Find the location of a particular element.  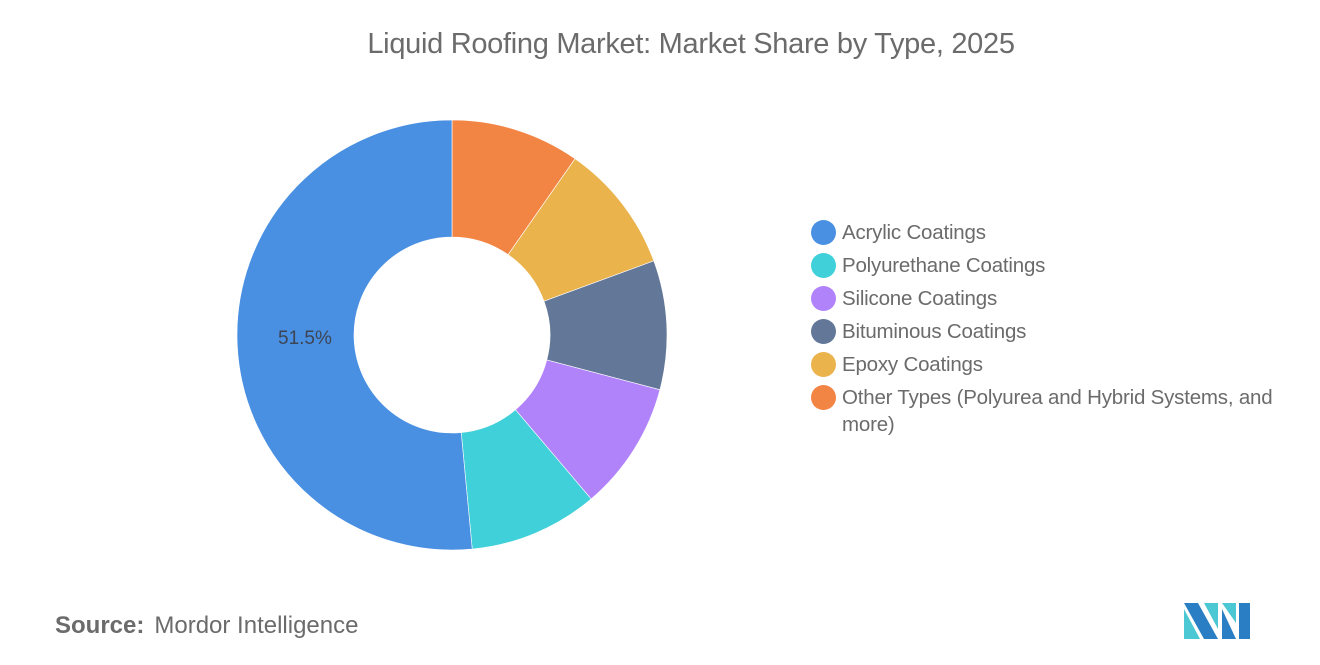

legend-item-polyurethane: Polyurethane Coatings is located at coordinates (1051, 268).